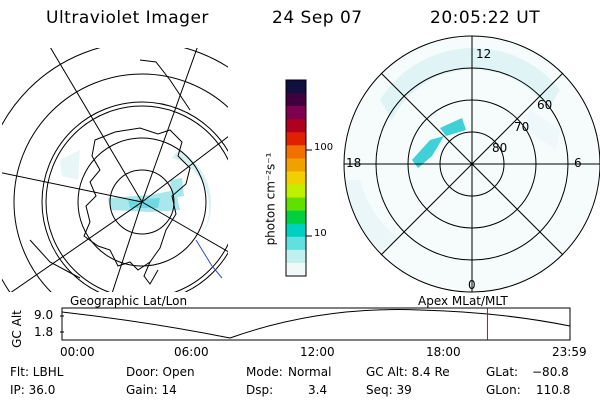 This screenshot has height=400, width=600. I want to click on mlt-label-12: 12, so click(484, 54).